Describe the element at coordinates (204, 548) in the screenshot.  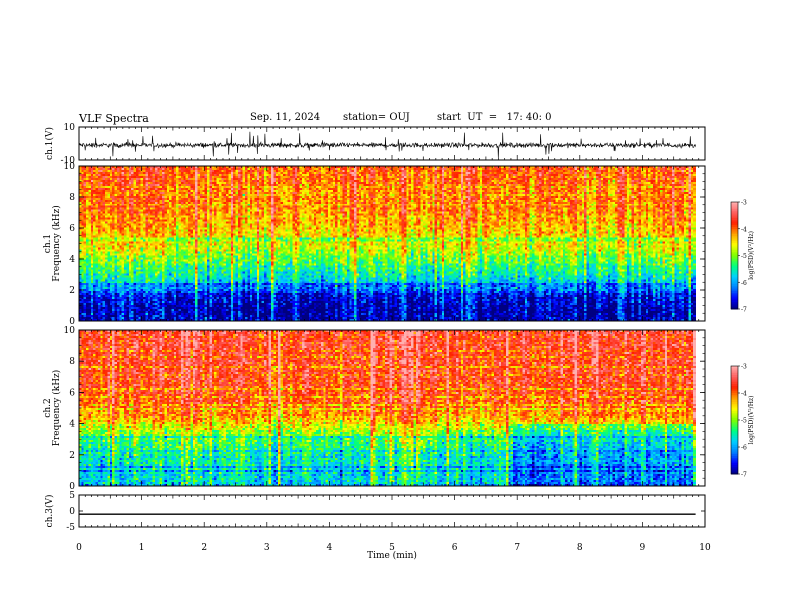
I see `x-tick-label: 2` at that location.